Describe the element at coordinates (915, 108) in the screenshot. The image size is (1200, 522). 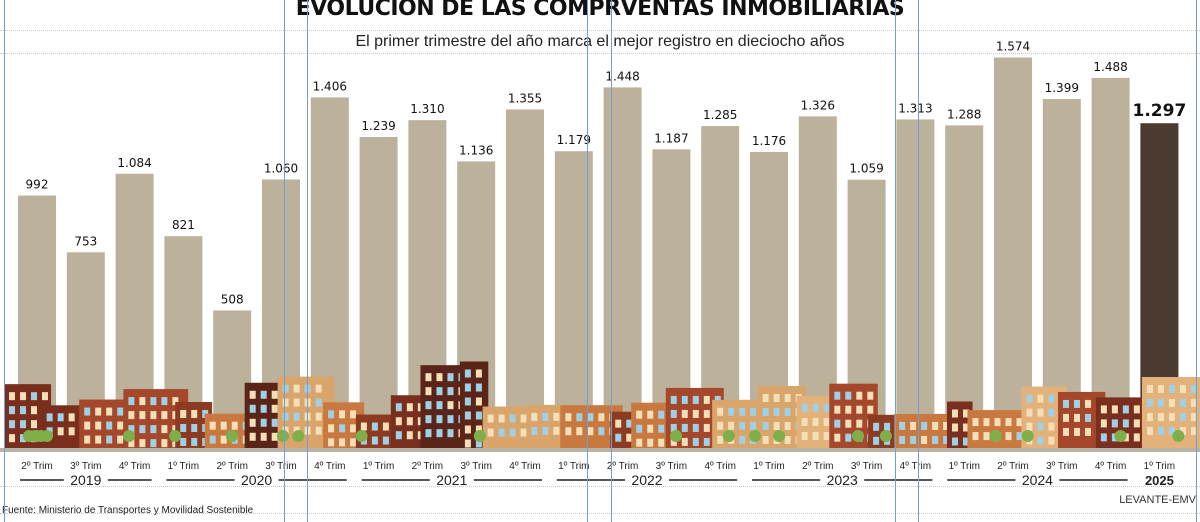
I see `value-label: 1.313` at that location.